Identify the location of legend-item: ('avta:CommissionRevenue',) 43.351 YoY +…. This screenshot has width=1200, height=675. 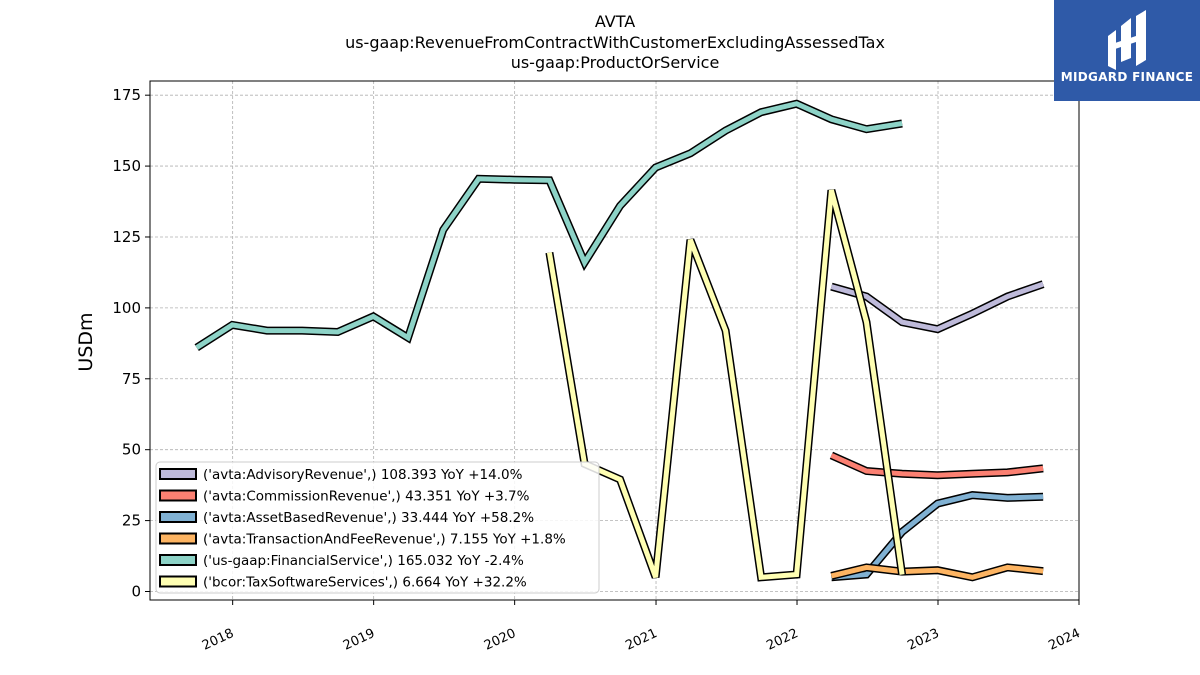
(344, 497).